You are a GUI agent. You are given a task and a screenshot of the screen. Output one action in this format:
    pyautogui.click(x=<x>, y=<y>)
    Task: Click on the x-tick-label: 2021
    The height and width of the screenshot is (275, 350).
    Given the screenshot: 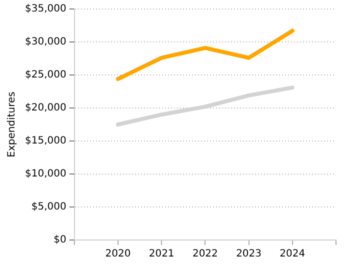 What is the action you would take?
    pyautogui.click(x=161, y=254)
    